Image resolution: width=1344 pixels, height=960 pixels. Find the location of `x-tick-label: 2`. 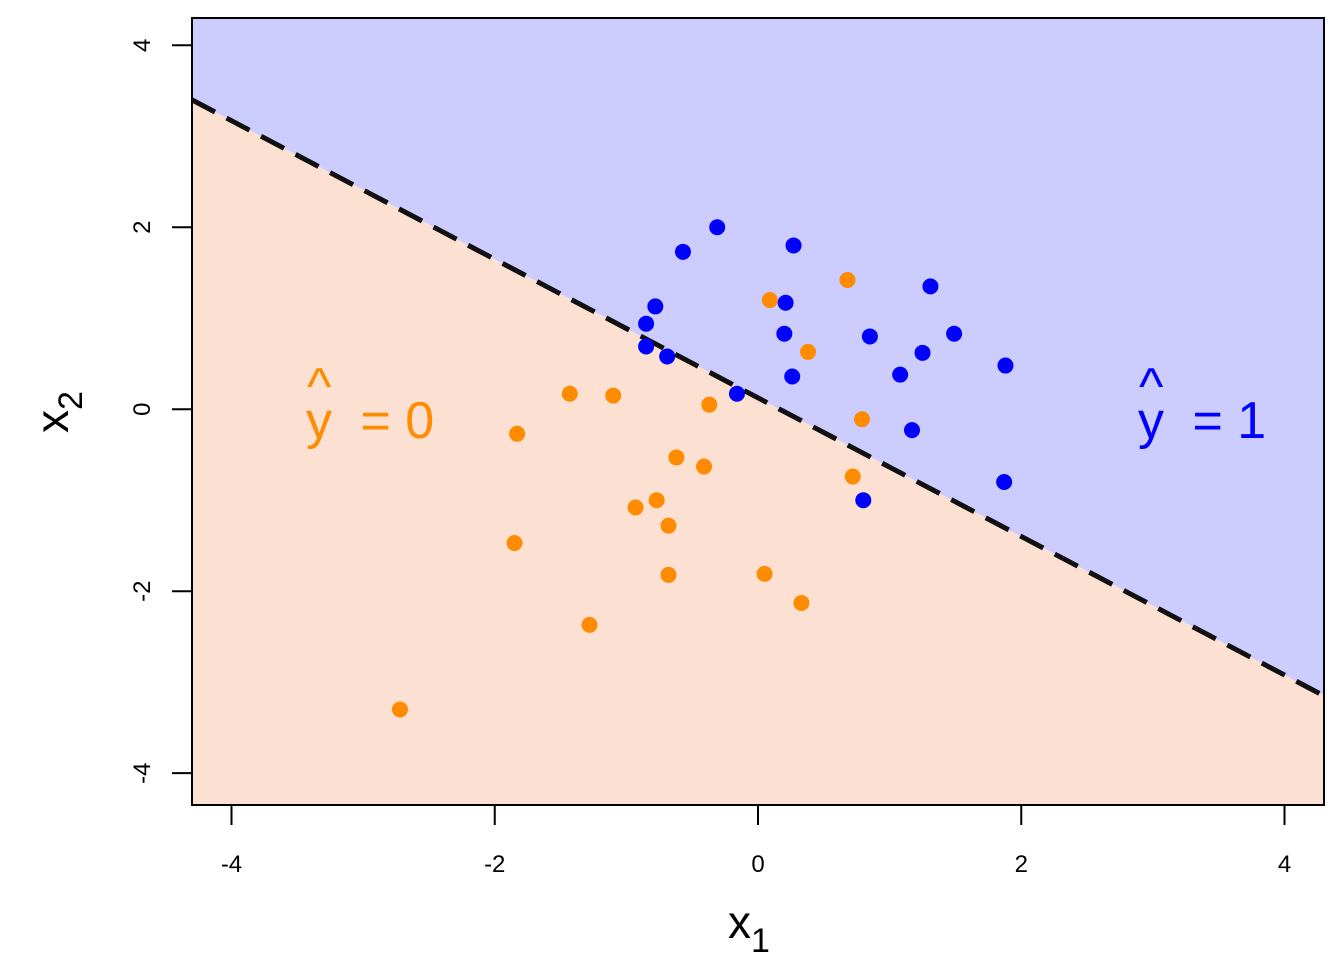

x-tick-label: 2 is located at coordinates (1021, 864).